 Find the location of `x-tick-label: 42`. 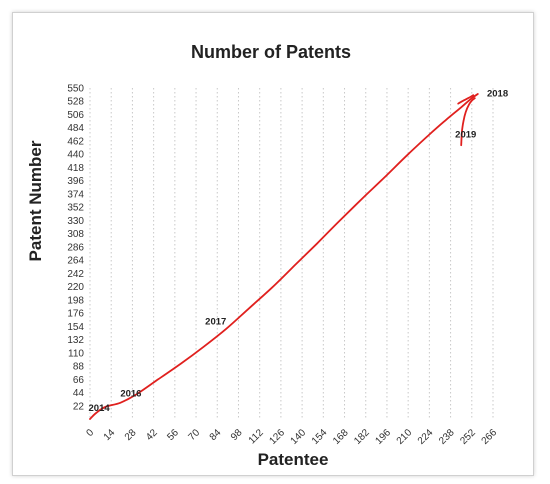

x-tick-label: 42 is located at coordinates (152, 435).